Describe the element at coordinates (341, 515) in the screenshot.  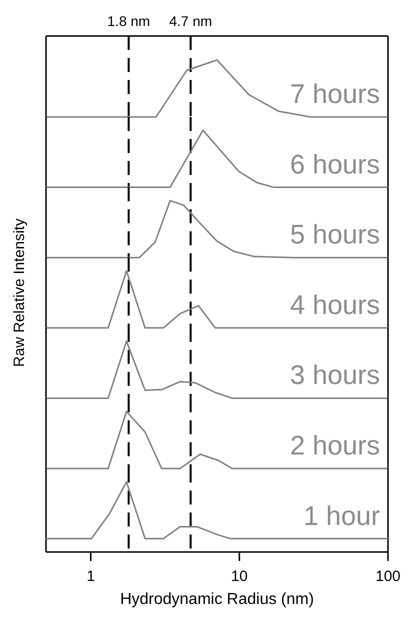
I see `annotation: 1 hour` at that location.